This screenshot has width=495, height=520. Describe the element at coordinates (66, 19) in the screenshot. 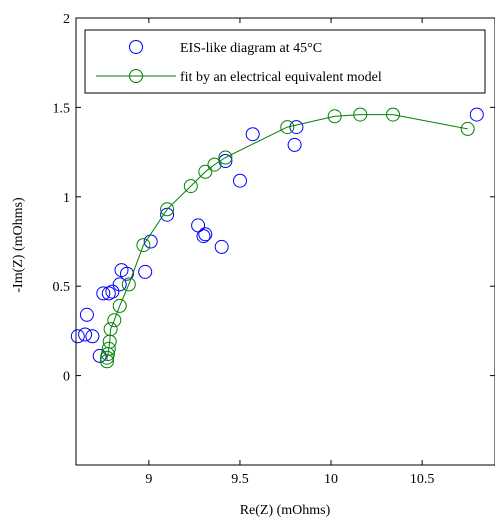

I see `y-tick-label: 2` at that location.